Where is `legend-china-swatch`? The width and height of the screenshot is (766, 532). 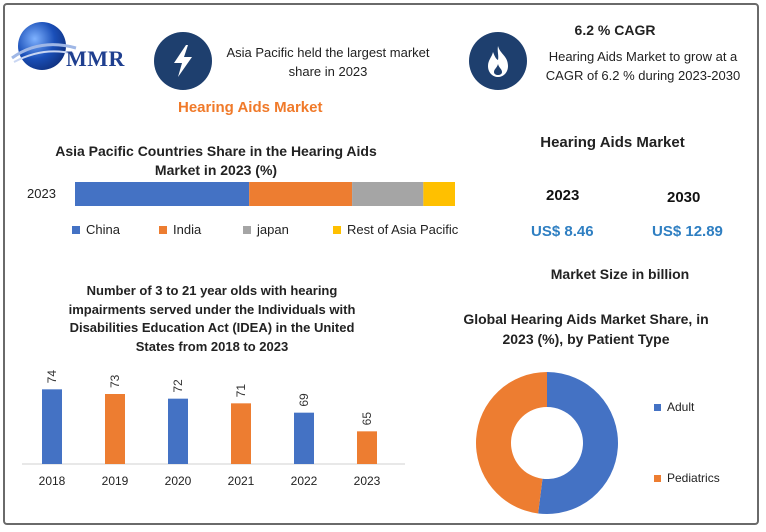
legend-china-swatch is located at coordinates (76, 229).